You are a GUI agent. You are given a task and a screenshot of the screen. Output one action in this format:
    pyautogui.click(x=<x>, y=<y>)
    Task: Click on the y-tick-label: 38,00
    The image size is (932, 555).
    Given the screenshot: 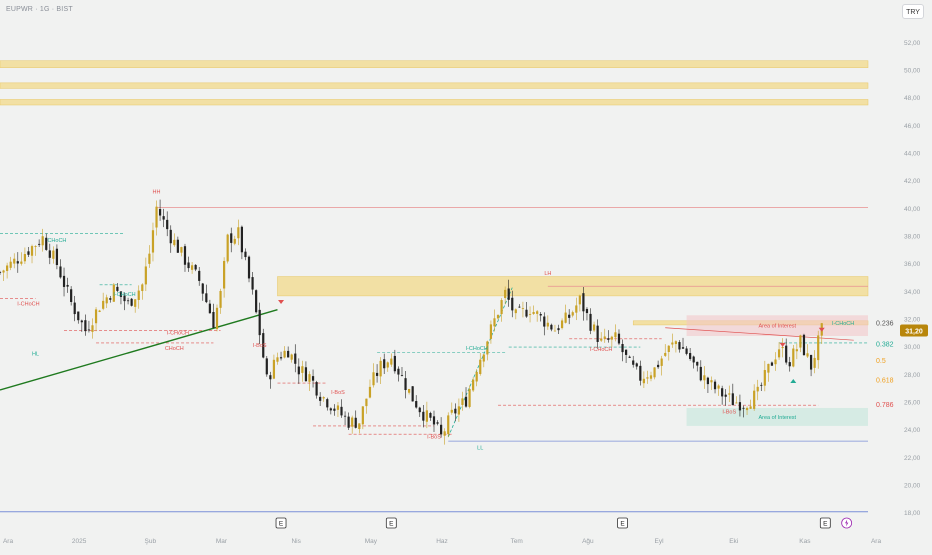 What is the action you would take?
    pyautogui.click(x=912, y=236)
    